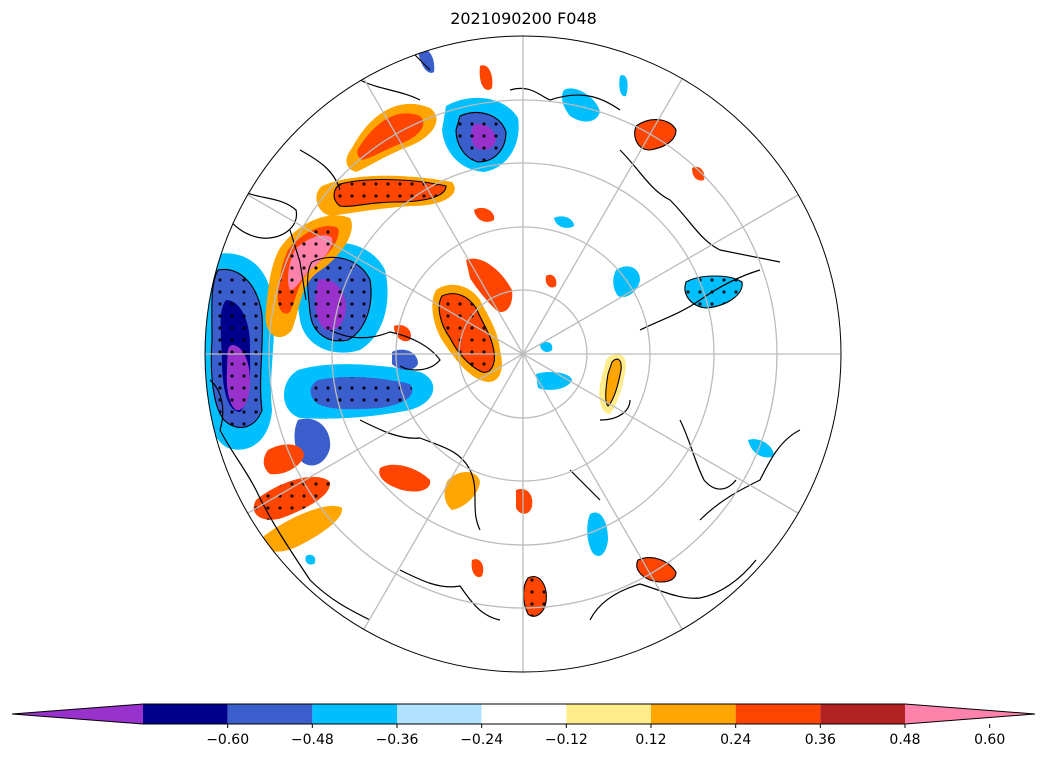 Image resolution: width=1047 pixels, height=763 pixels. Describe the element at coordinates (523, 18) in the screenshot. I see `map-title: 2021090200 F048` at that location.